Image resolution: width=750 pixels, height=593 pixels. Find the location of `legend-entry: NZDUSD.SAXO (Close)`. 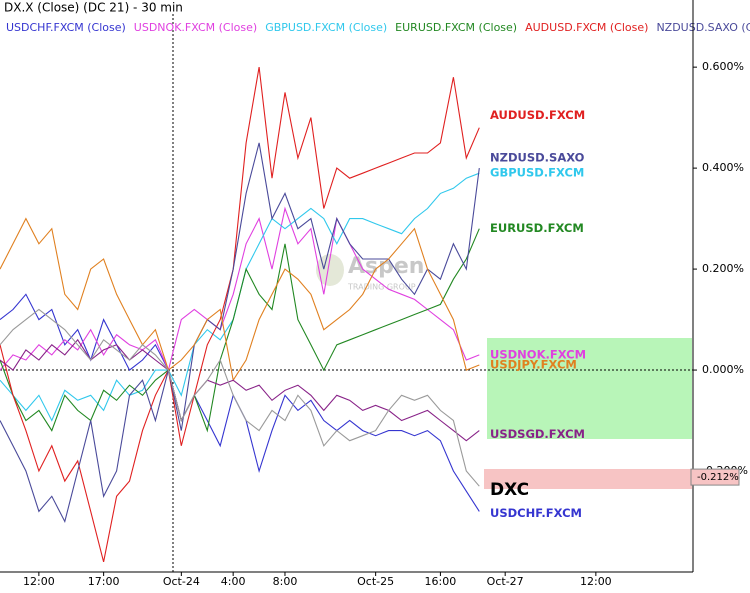

legend-entry: NZDUSD.SAXO (Close) is located at coordinates (703, 27).